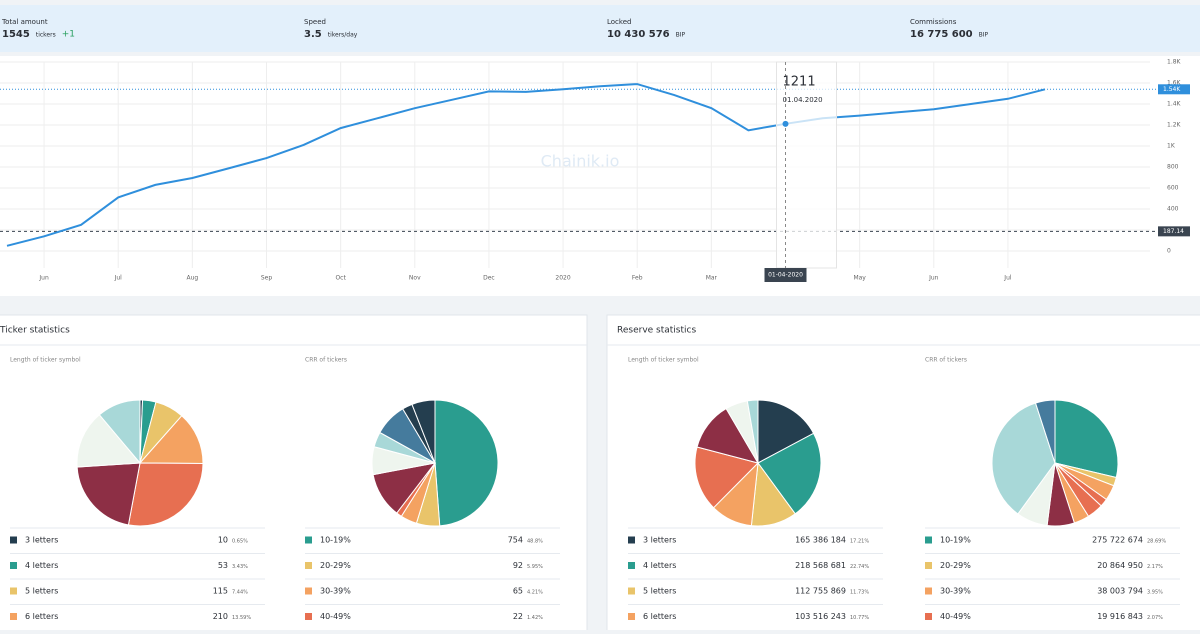 The width and height of the screenshot is (1200, 634). I want to click on panel-title: Ticker statistics, so click(35, 331).